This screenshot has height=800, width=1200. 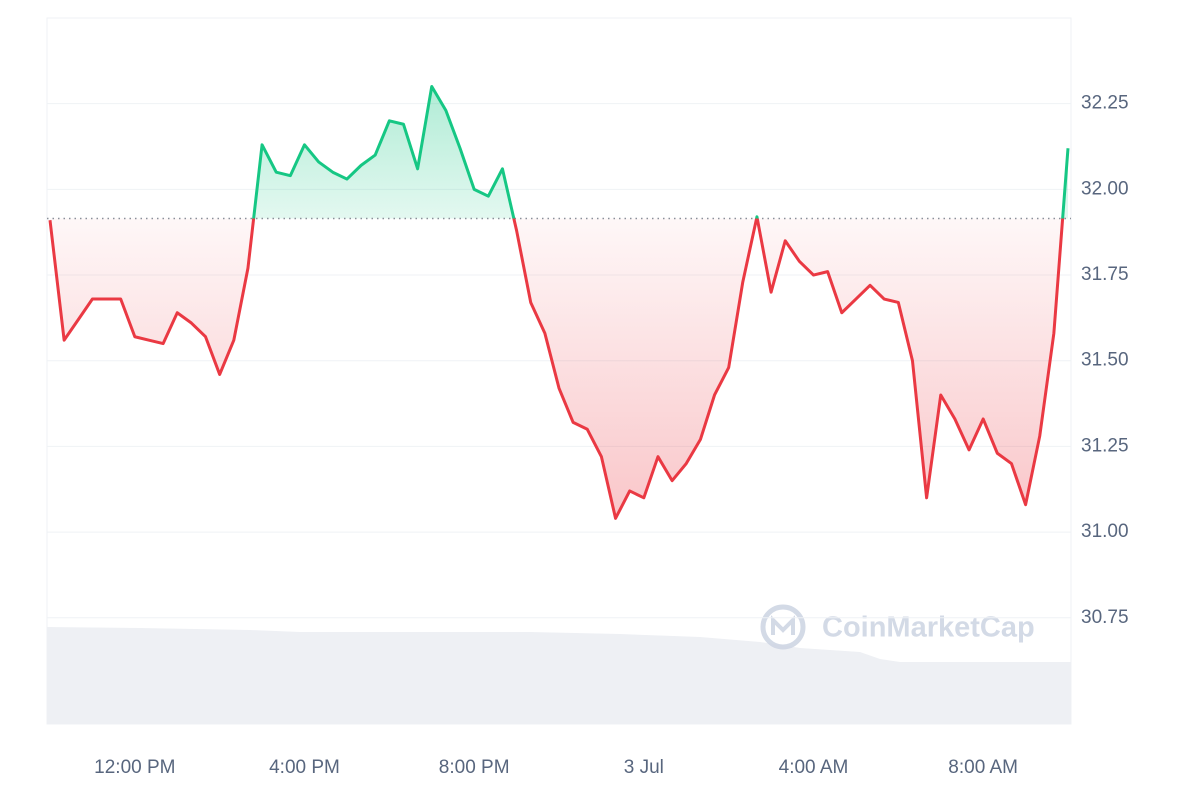 What do you see at coordinates (134, 767) in the screenshot?
I see `x-tick-label: 12:00 PM` at bounding box center [134, 767].